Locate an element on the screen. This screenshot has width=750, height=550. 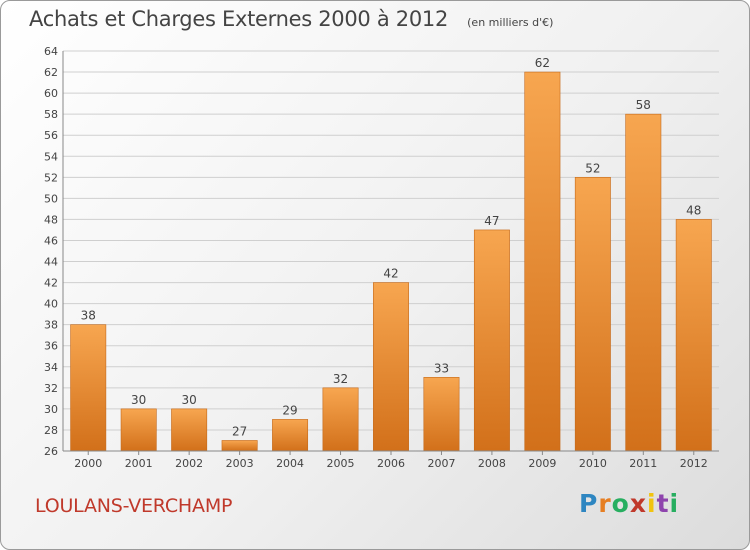
data-label: 42 is located at coordinates (390, 274).